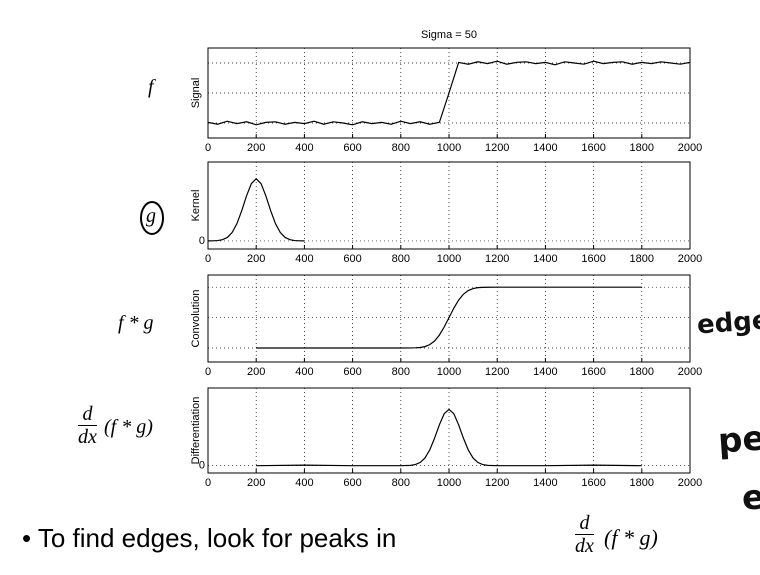 This screenshot has height=575, width=760. What do you see at coordinates (196, 206) in the screenshot?
I see `y-axis-label: Kernel` at bounding box center [196, 206].